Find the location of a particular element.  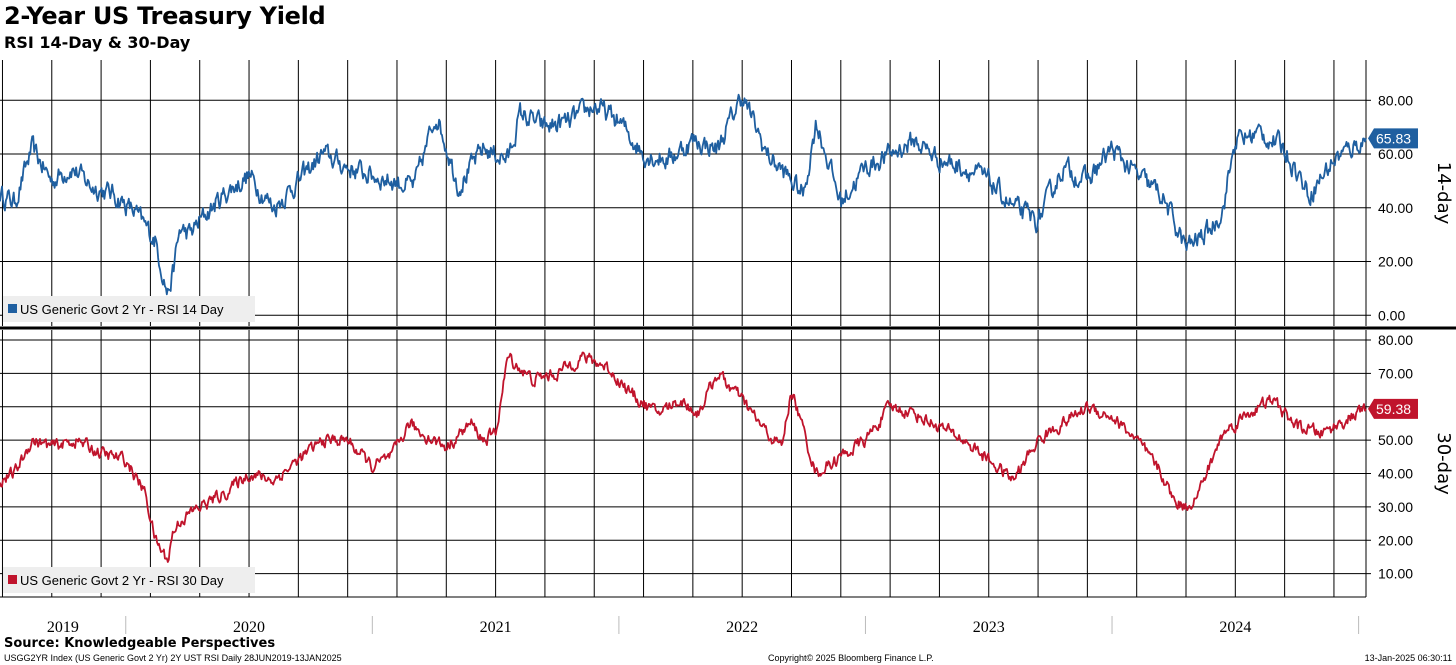

ytick-label-1-1: 20.00 is located at coordinates (1395, 540).